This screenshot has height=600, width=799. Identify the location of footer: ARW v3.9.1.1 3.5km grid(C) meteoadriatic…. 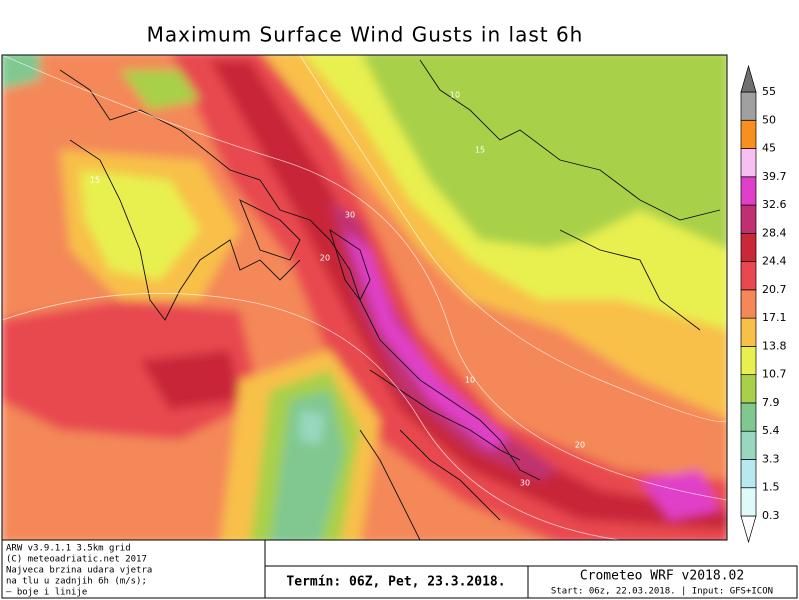
(399, 569).